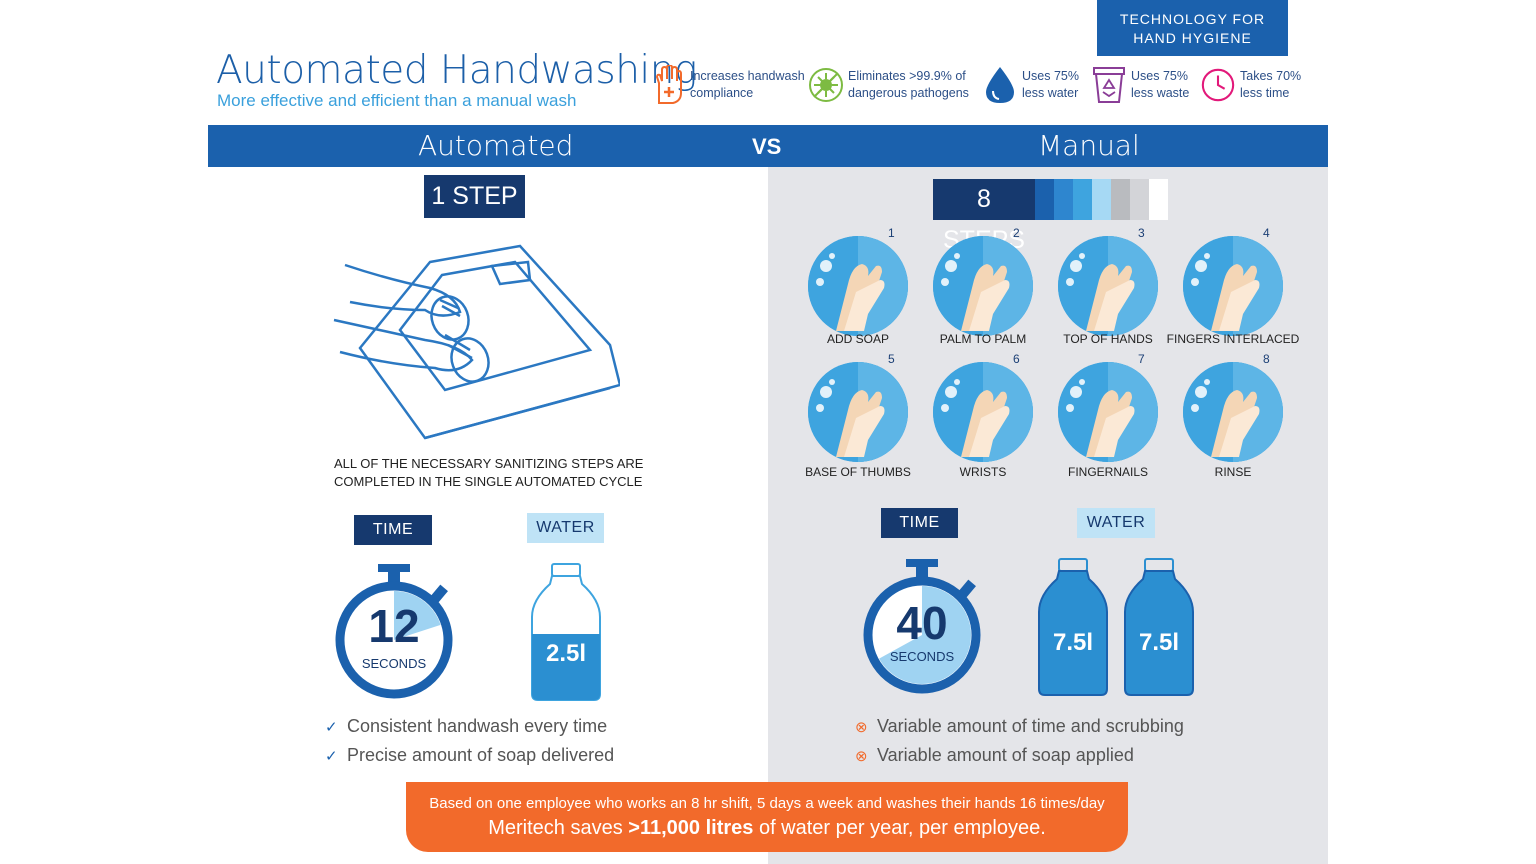 This screenshot has height=864, width=1536. I want to click on step-label: BASE OF THUMBS, so click(858, 472).